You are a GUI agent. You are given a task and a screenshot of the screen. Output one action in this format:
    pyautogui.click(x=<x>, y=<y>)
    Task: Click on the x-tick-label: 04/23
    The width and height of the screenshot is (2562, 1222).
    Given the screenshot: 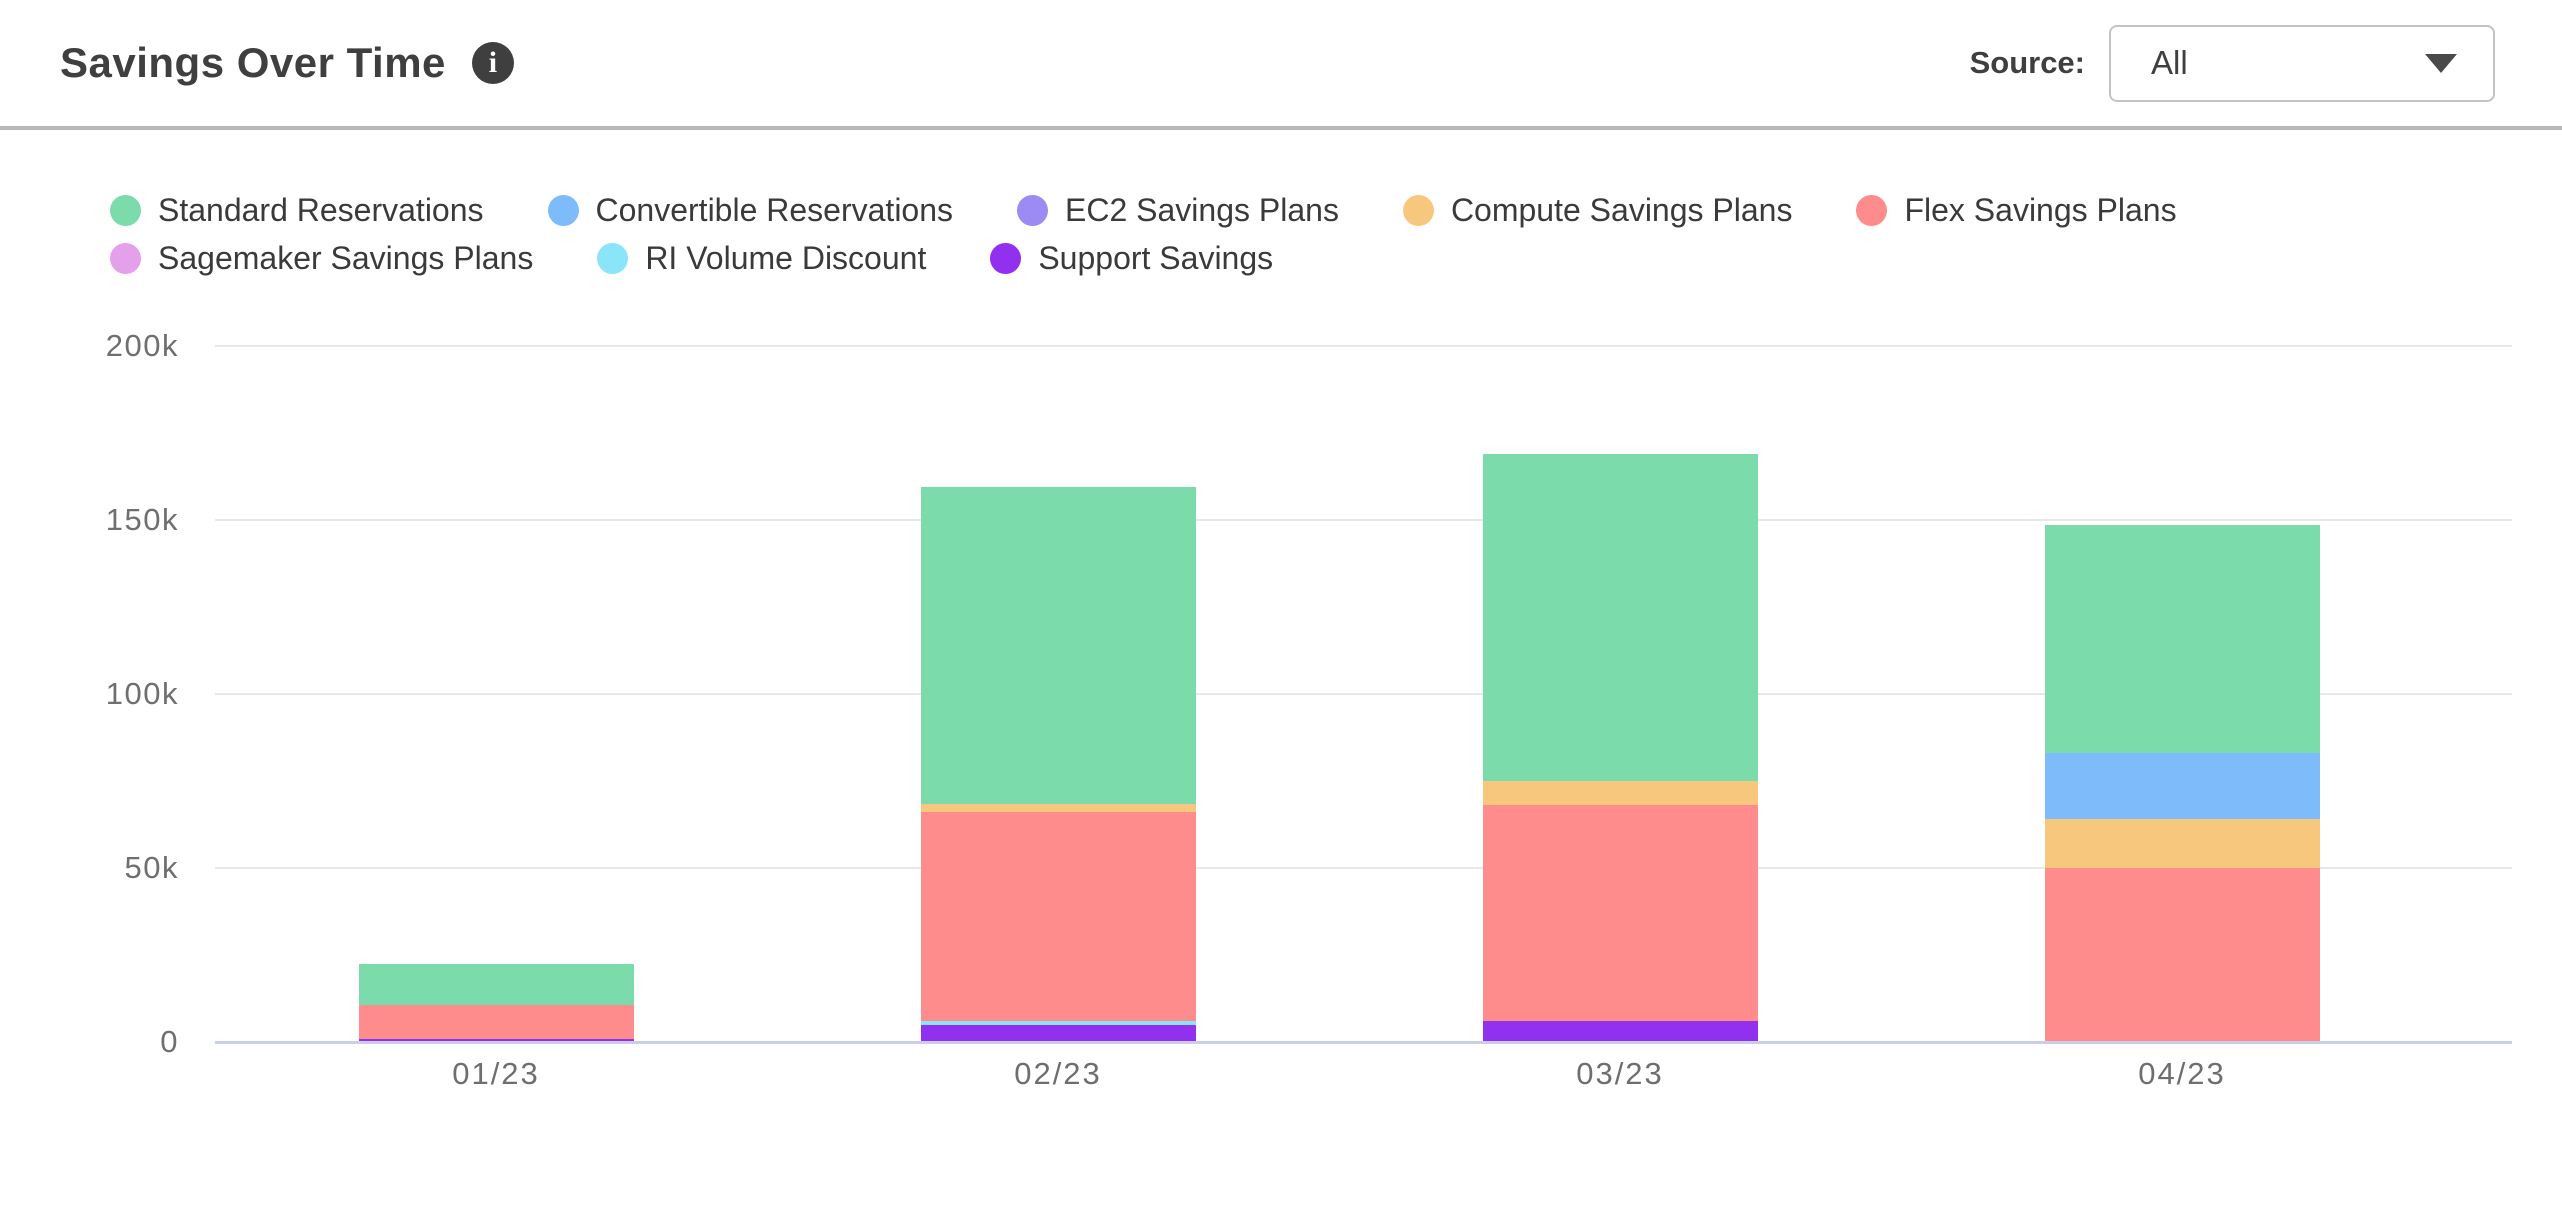 What is the action you would take?
    pyautogui.click(x=2182, y=1073)
    